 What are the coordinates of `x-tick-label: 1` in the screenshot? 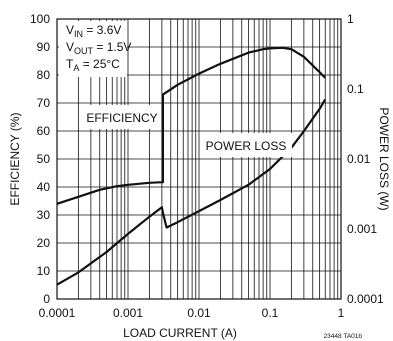 It's located at (341, 313).